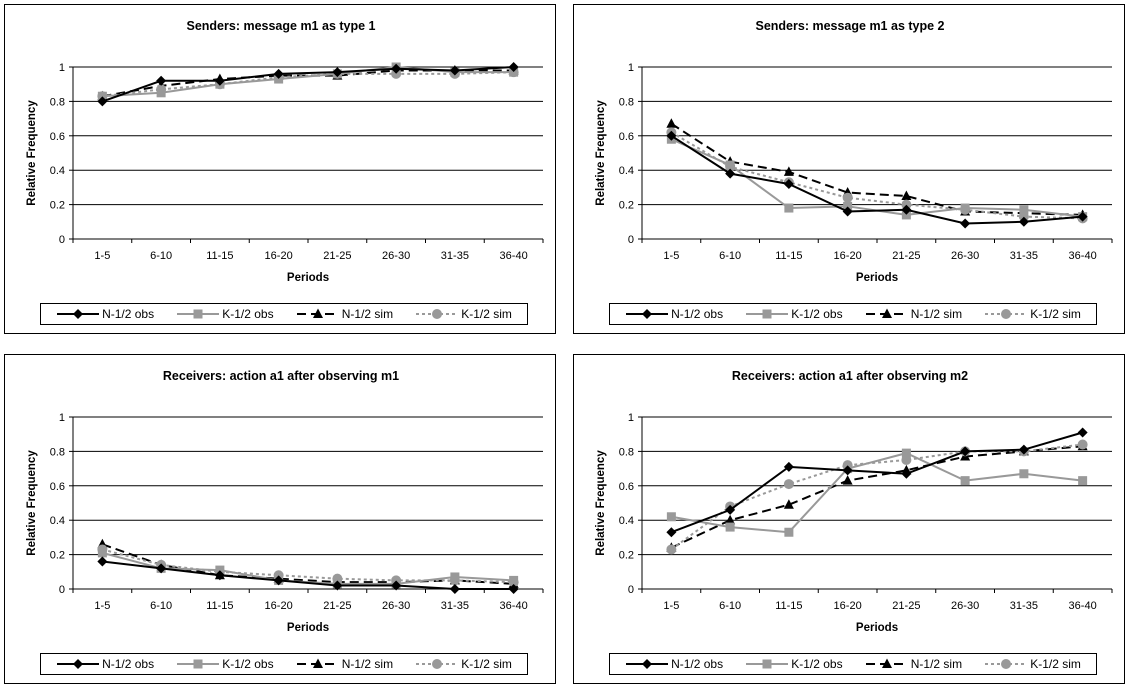 Image resolution: width=1129 pixels, height=685 pixels. What do you see at coordinates (1024, 256) in the screenshot?
I see `x-tick-label: 31-35` at bounding box center [1024, 256].